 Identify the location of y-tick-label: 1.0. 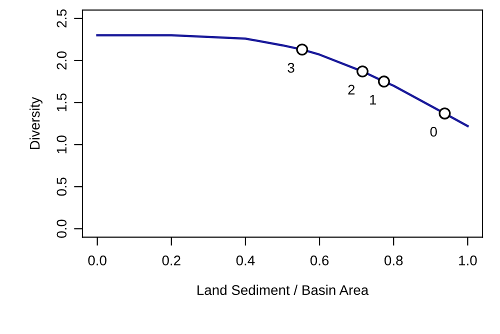
(61, 145).